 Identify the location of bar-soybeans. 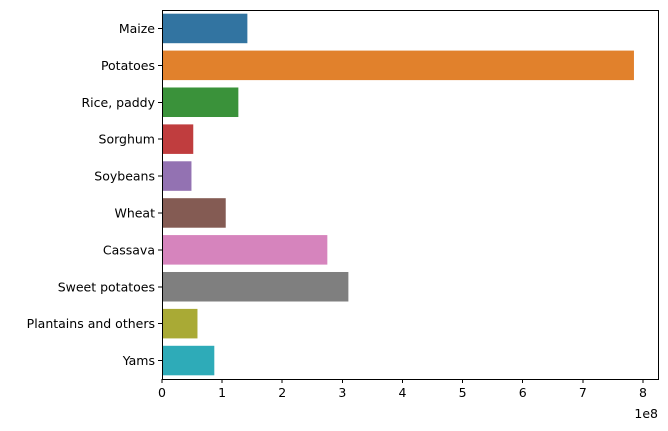
(177, 176).